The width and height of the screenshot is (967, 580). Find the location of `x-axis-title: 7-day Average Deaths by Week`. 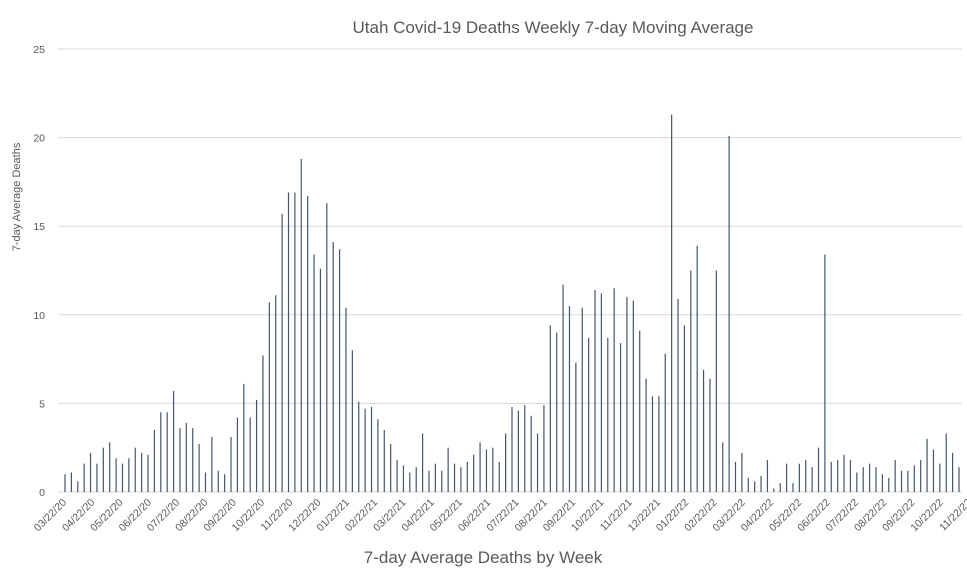

x-axis-title: 7-day Average Deaths by Week is located at coordinates (483, 557).